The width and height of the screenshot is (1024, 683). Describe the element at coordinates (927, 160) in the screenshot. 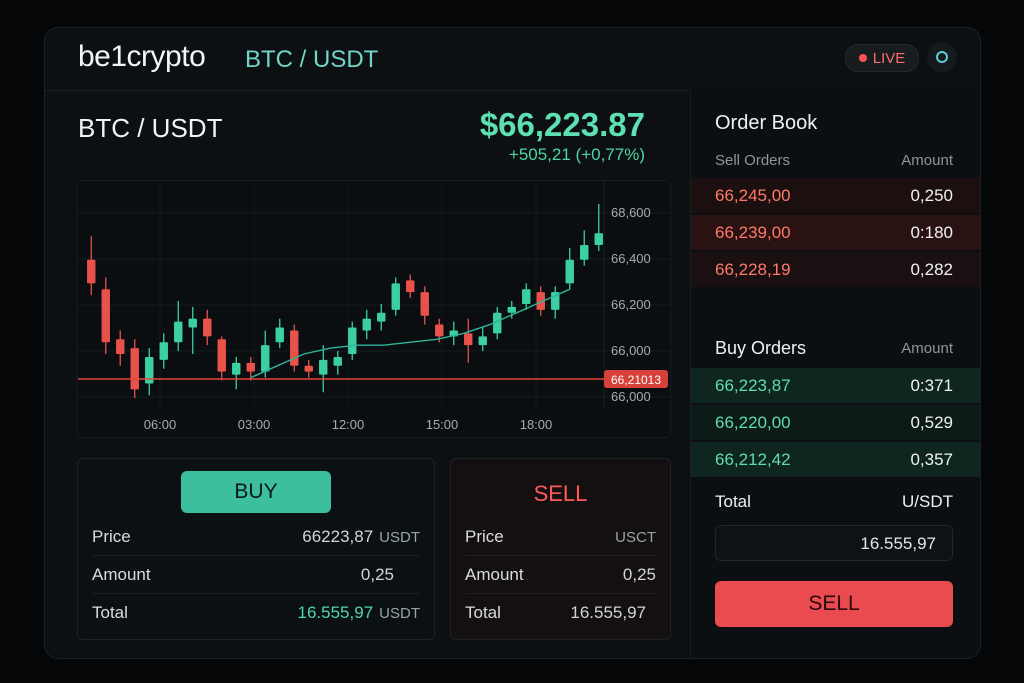

I see `sell-amount-header: Amount` at that location.